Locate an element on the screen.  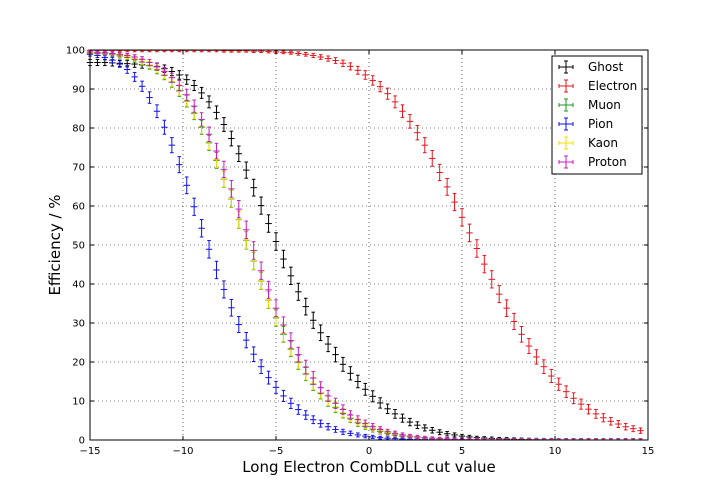
y-tick-label: 0 is located at coordinates (82, 441).